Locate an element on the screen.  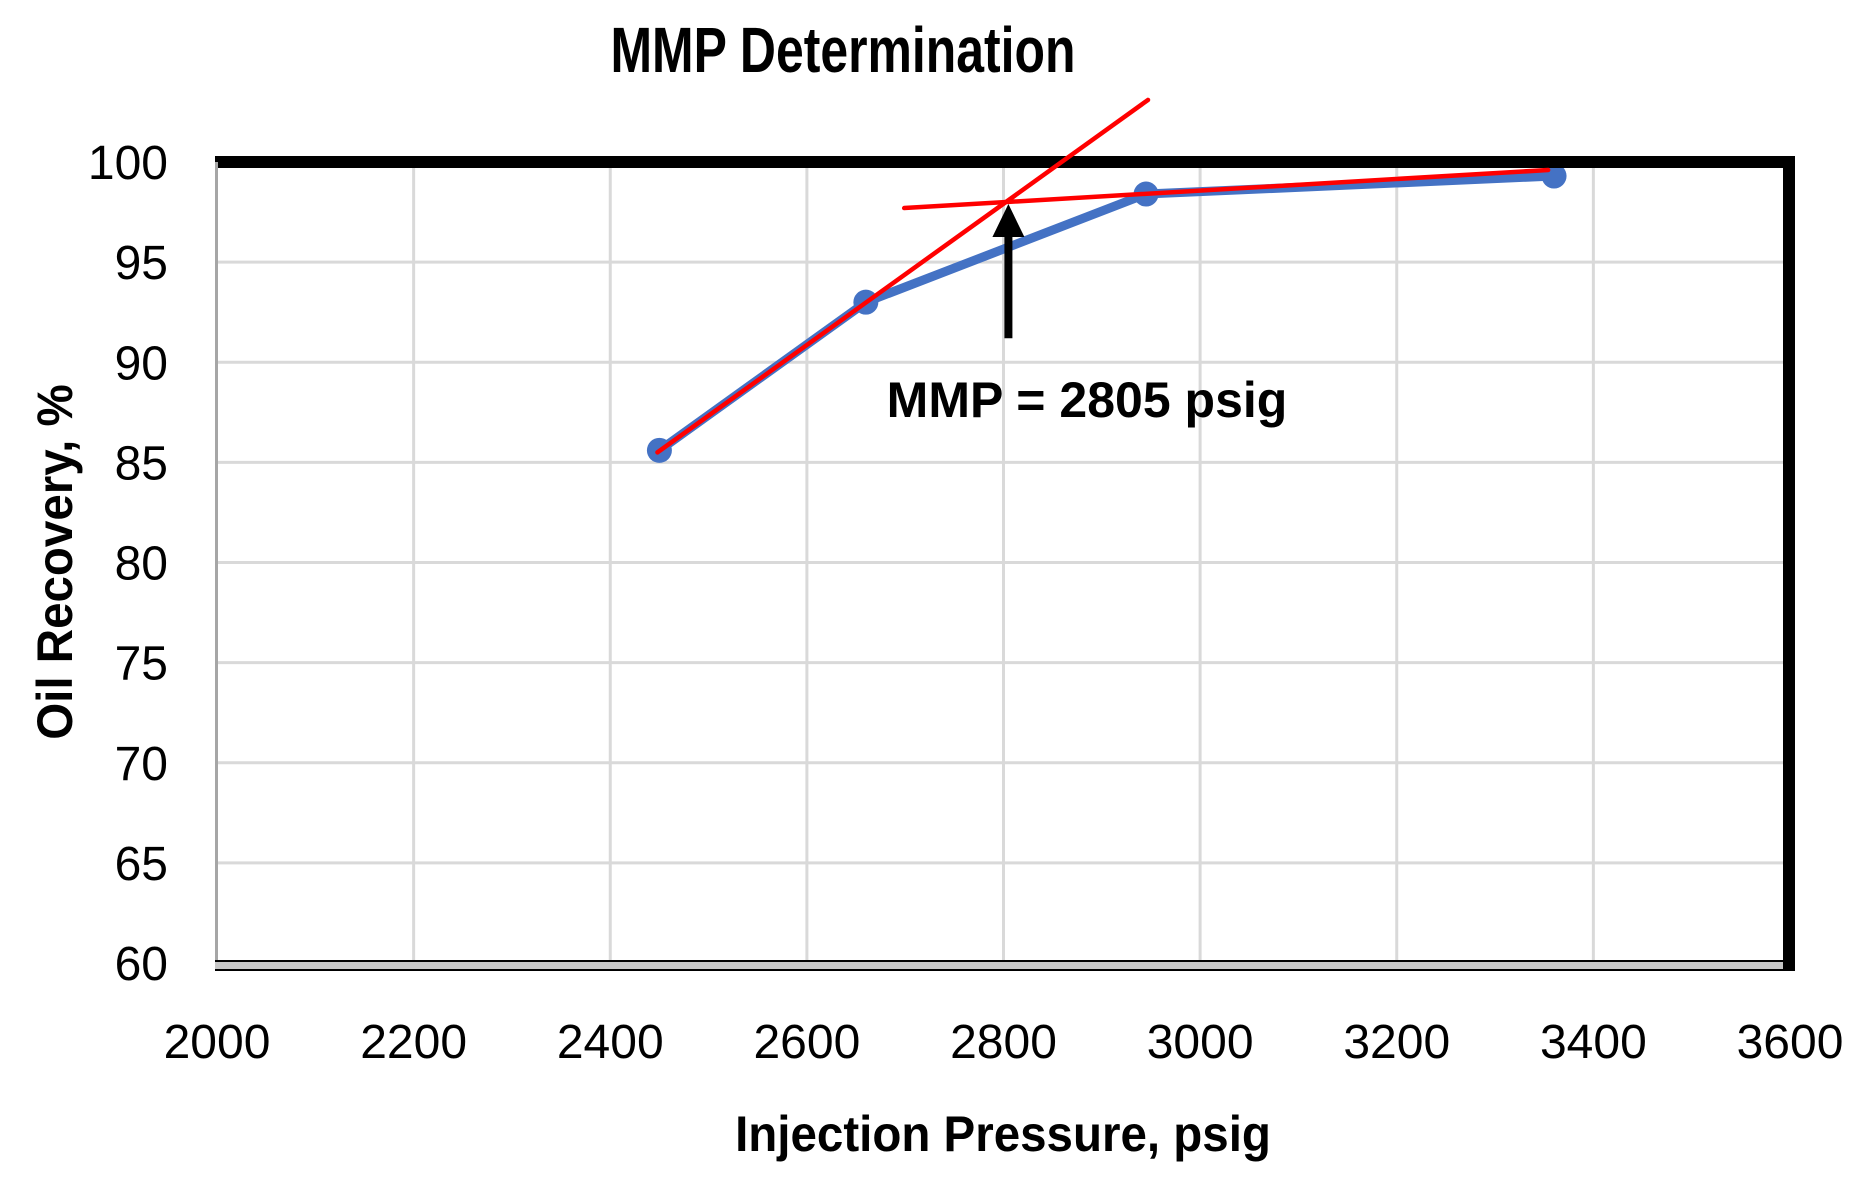
x-tick-label: 2000 is located at coordinates (217, 1042).